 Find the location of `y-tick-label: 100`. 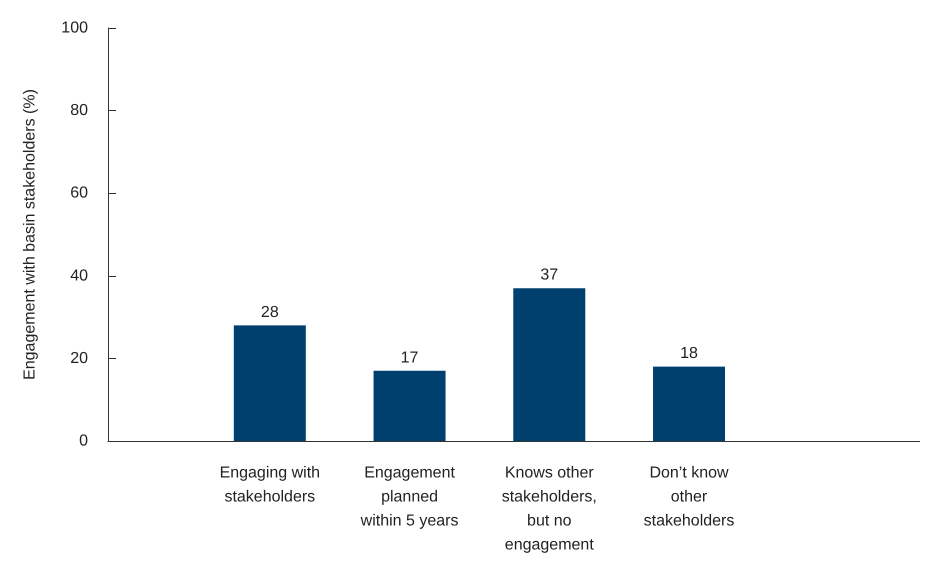

y-tick-label: 100 is located at coordinates (74, 28).